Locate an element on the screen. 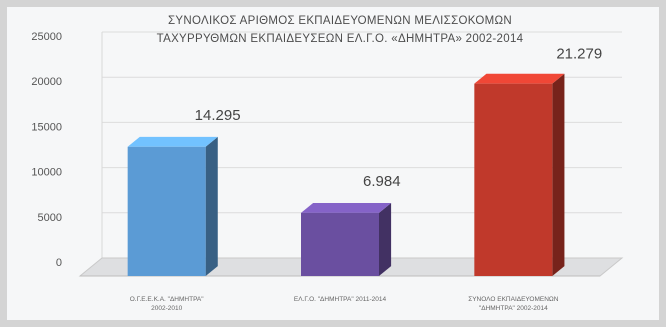  y-axis: 0 5000 10000 15000 20000 25000 is located at coordinates (46, 150).